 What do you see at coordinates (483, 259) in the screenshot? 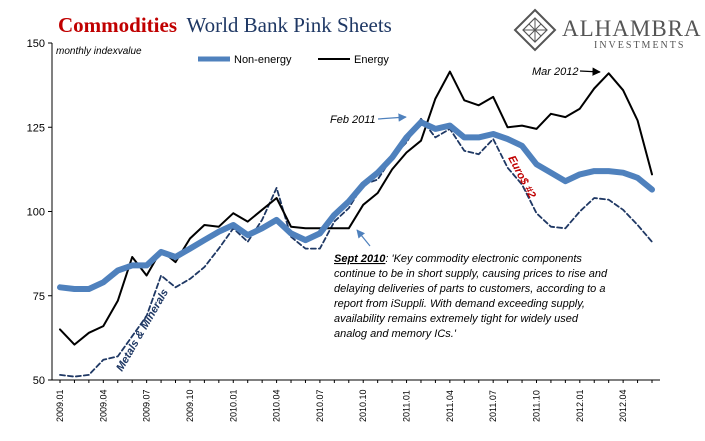
I see `sept-line-0: : 'Key commodity electronic components` at bounding box center [483, 259].